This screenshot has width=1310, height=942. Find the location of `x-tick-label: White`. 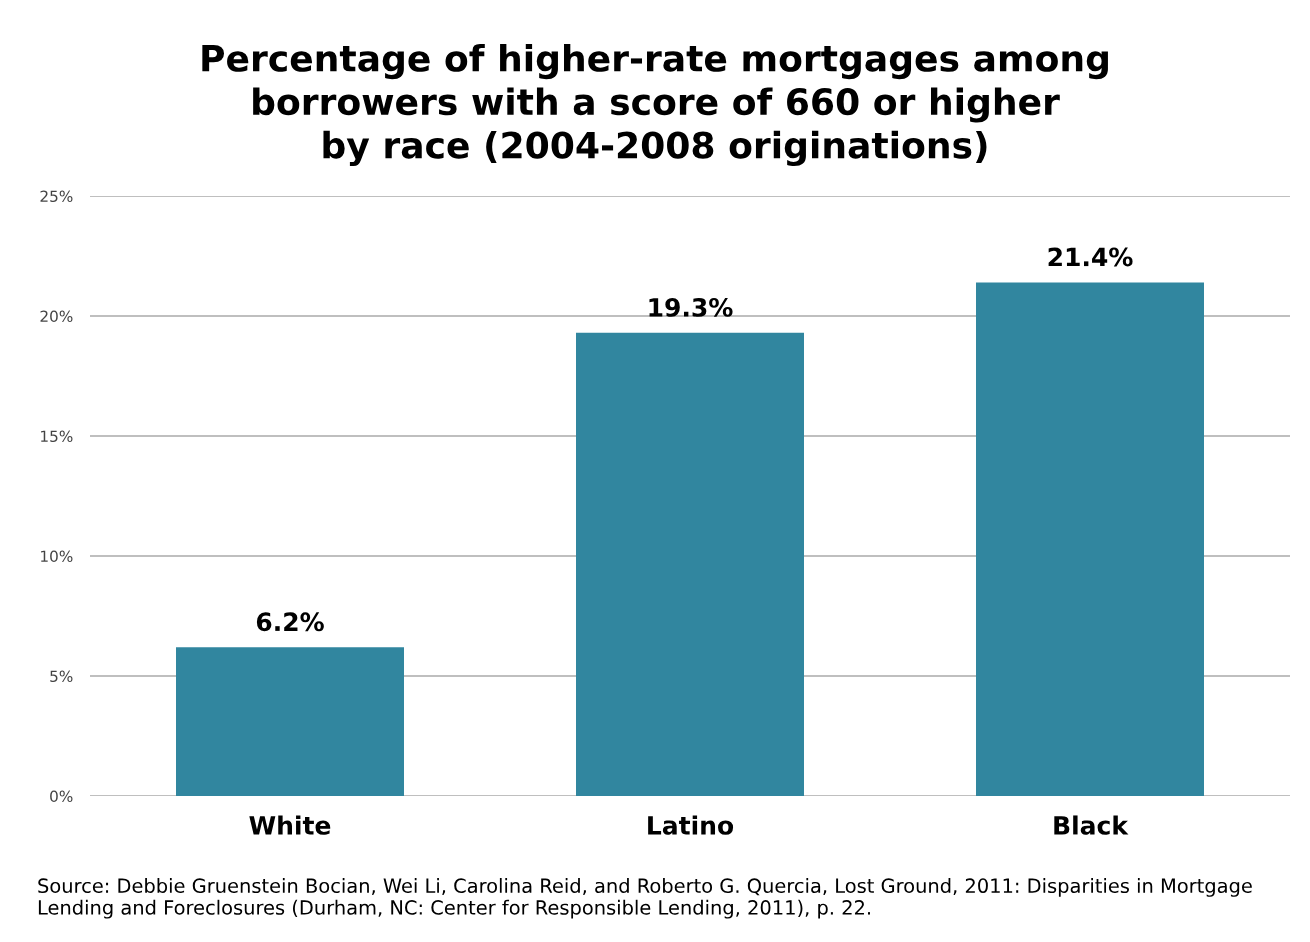

x-tick-label: White is located at coordinates (290, 825).